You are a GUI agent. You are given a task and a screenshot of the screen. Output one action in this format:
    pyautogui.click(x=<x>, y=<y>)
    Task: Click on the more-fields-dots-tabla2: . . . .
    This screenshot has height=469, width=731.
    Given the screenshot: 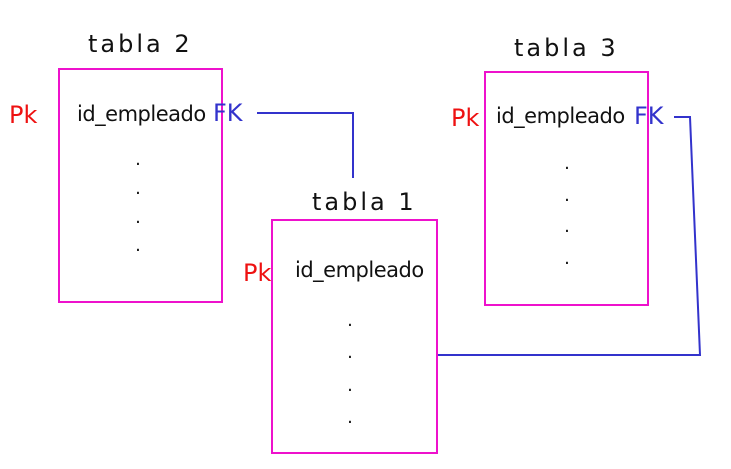 What is the action you would take?
    pyautogui.click(x=138, y=203)
    